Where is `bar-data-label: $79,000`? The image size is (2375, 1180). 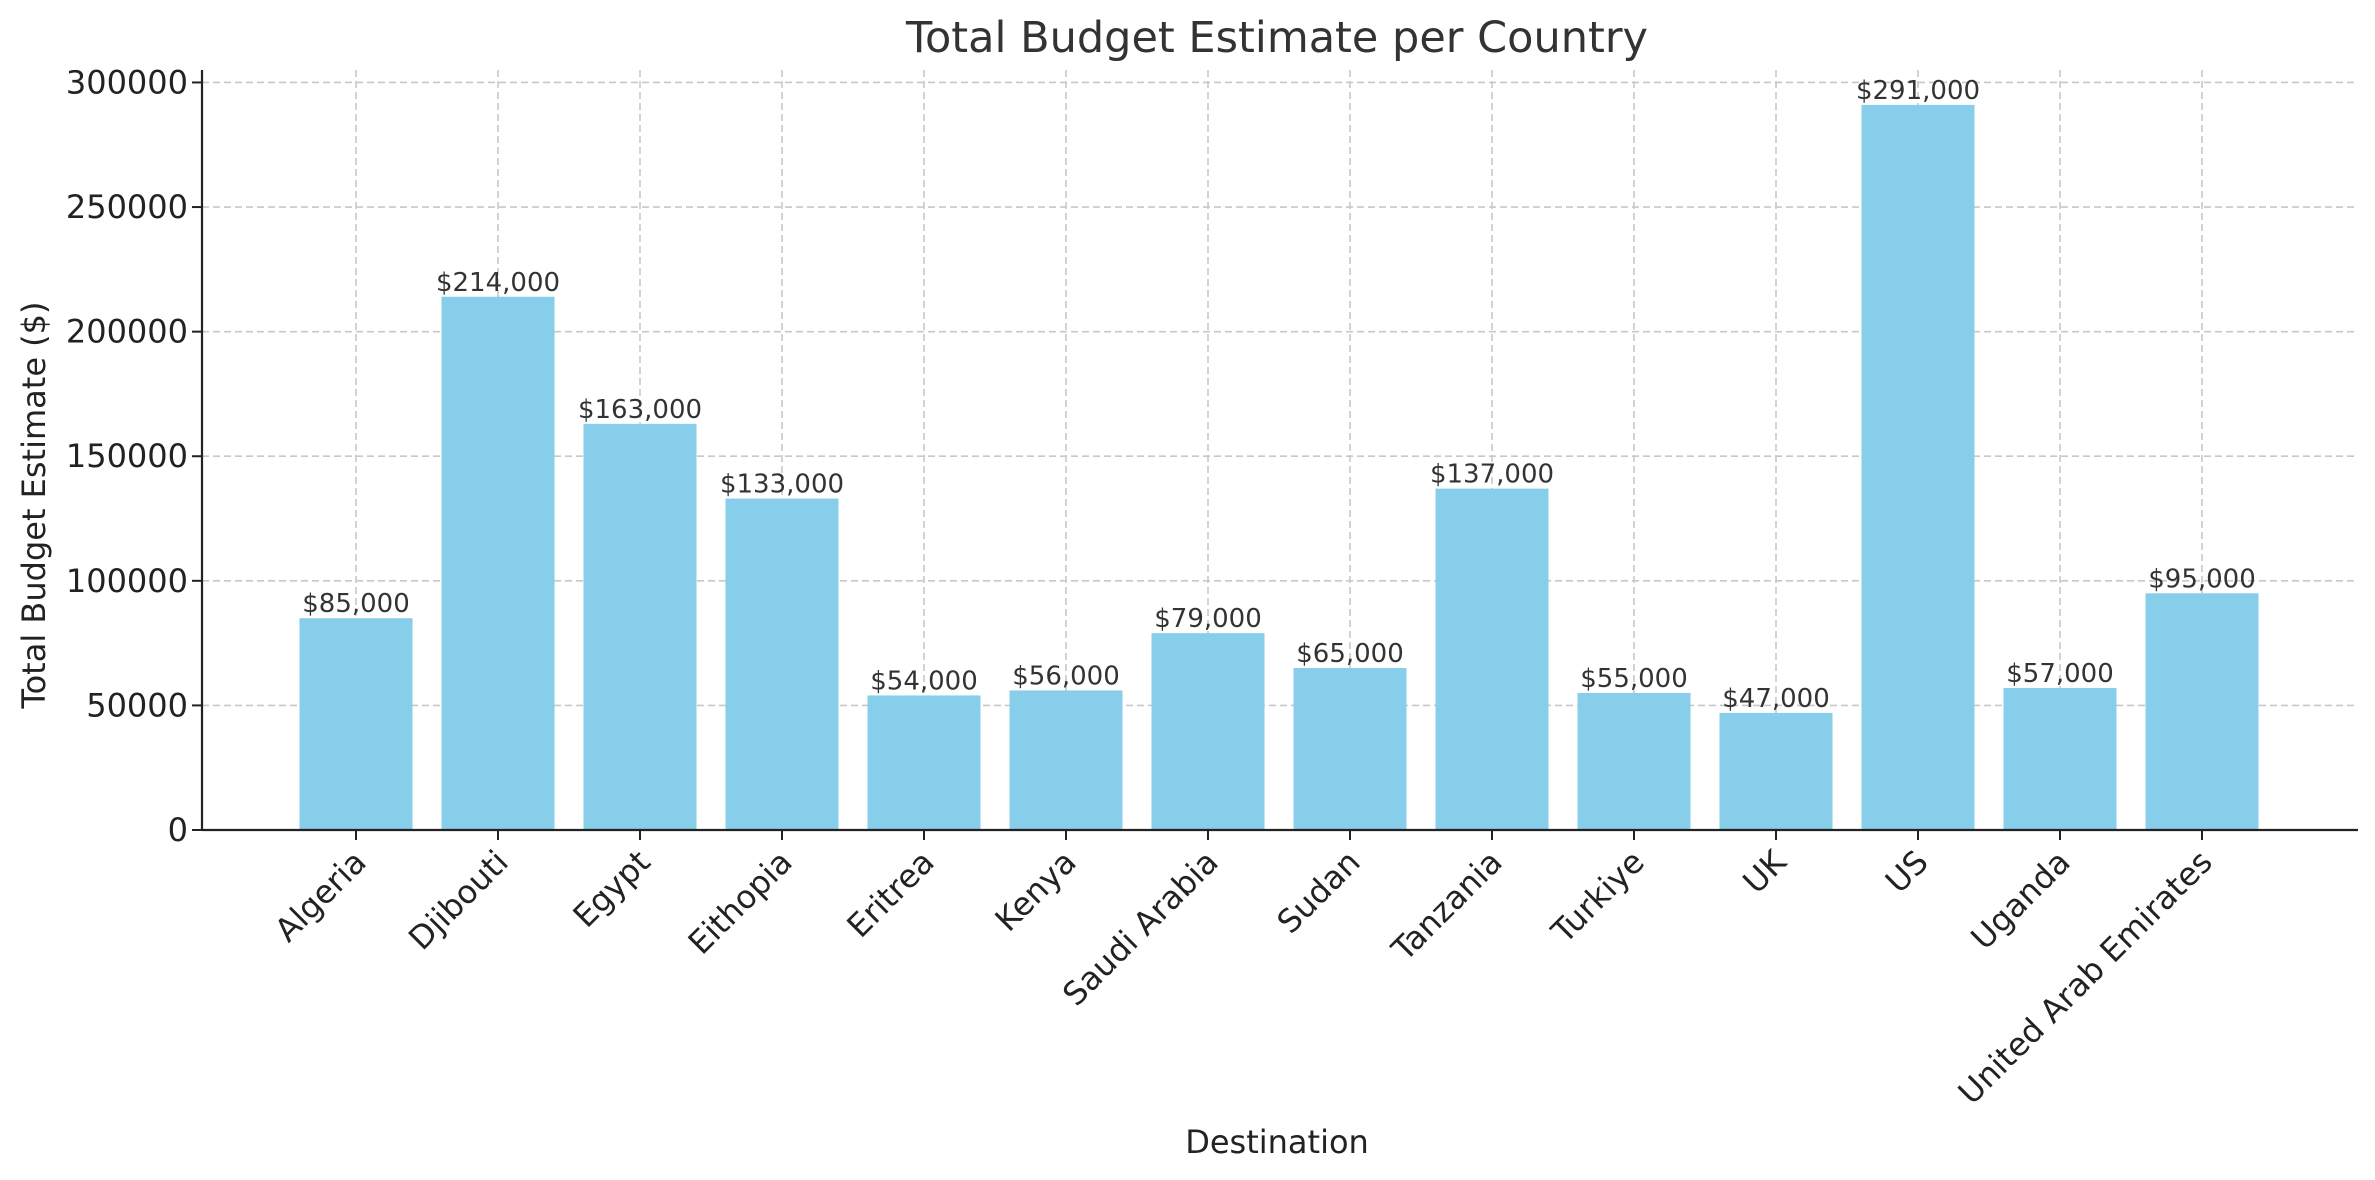
bar-data-label: $79,000 is located at coordinates (1208, 619).